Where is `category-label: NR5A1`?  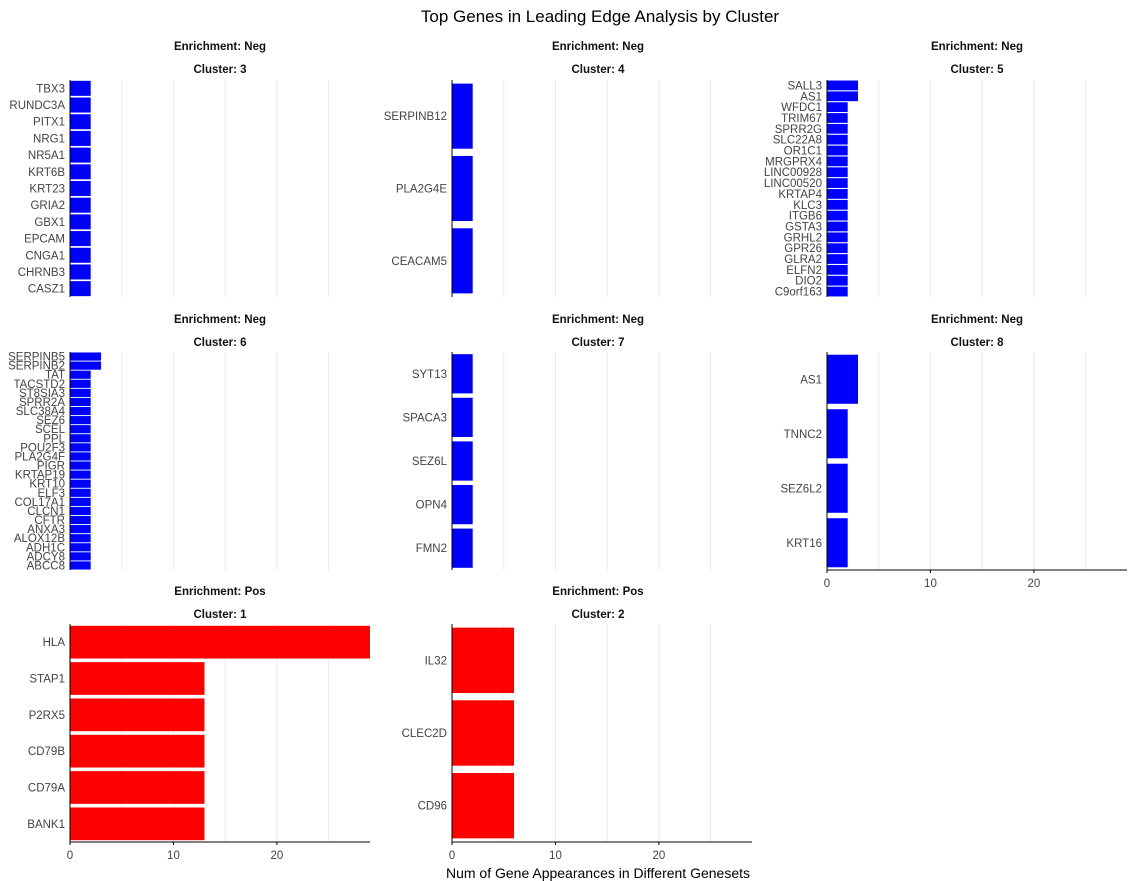
category-label: NR5A1 is located at coordinates (46, 156).